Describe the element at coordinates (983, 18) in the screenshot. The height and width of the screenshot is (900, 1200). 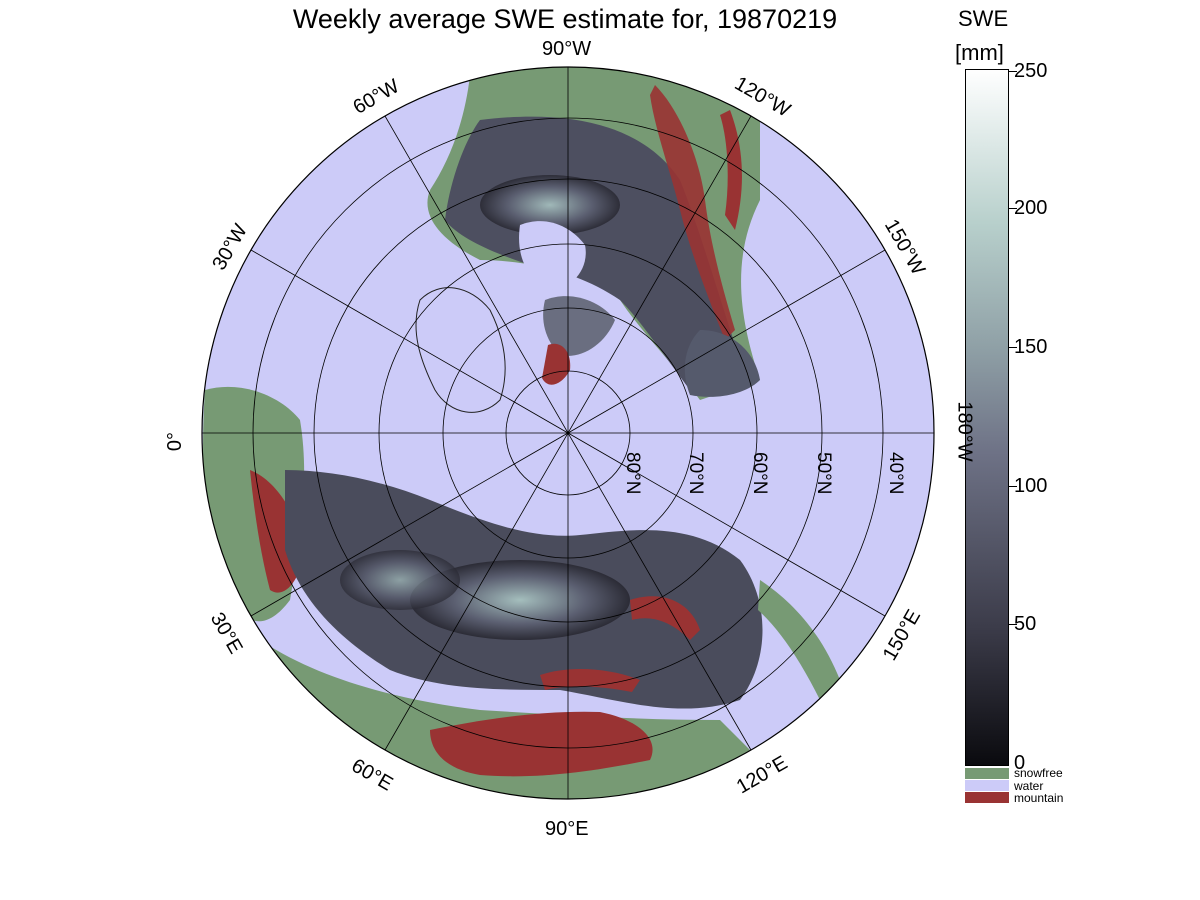
I see `colorbar-title: SWE` at that location.